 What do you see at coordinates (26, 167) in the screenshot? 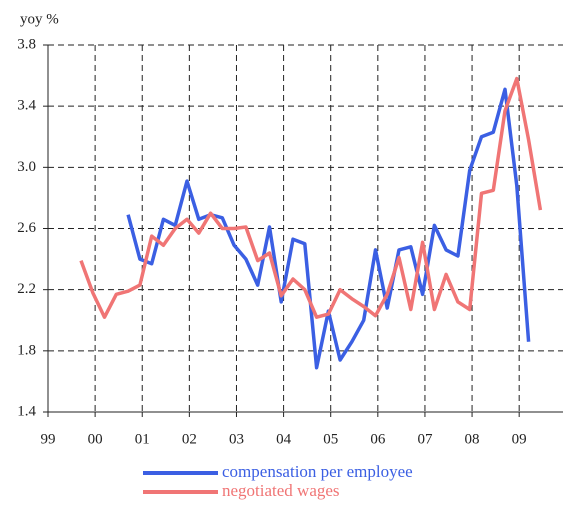
I see `y-tick-label: 3.0` at bounding box center [26, 167].